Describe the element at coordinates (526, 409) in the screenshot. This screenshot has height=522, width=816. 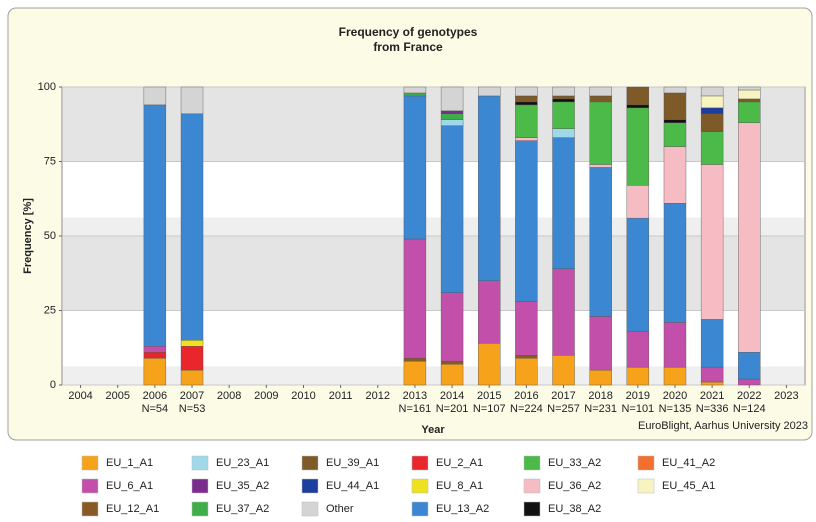
I see `sample-size-label: N=224` at that location.